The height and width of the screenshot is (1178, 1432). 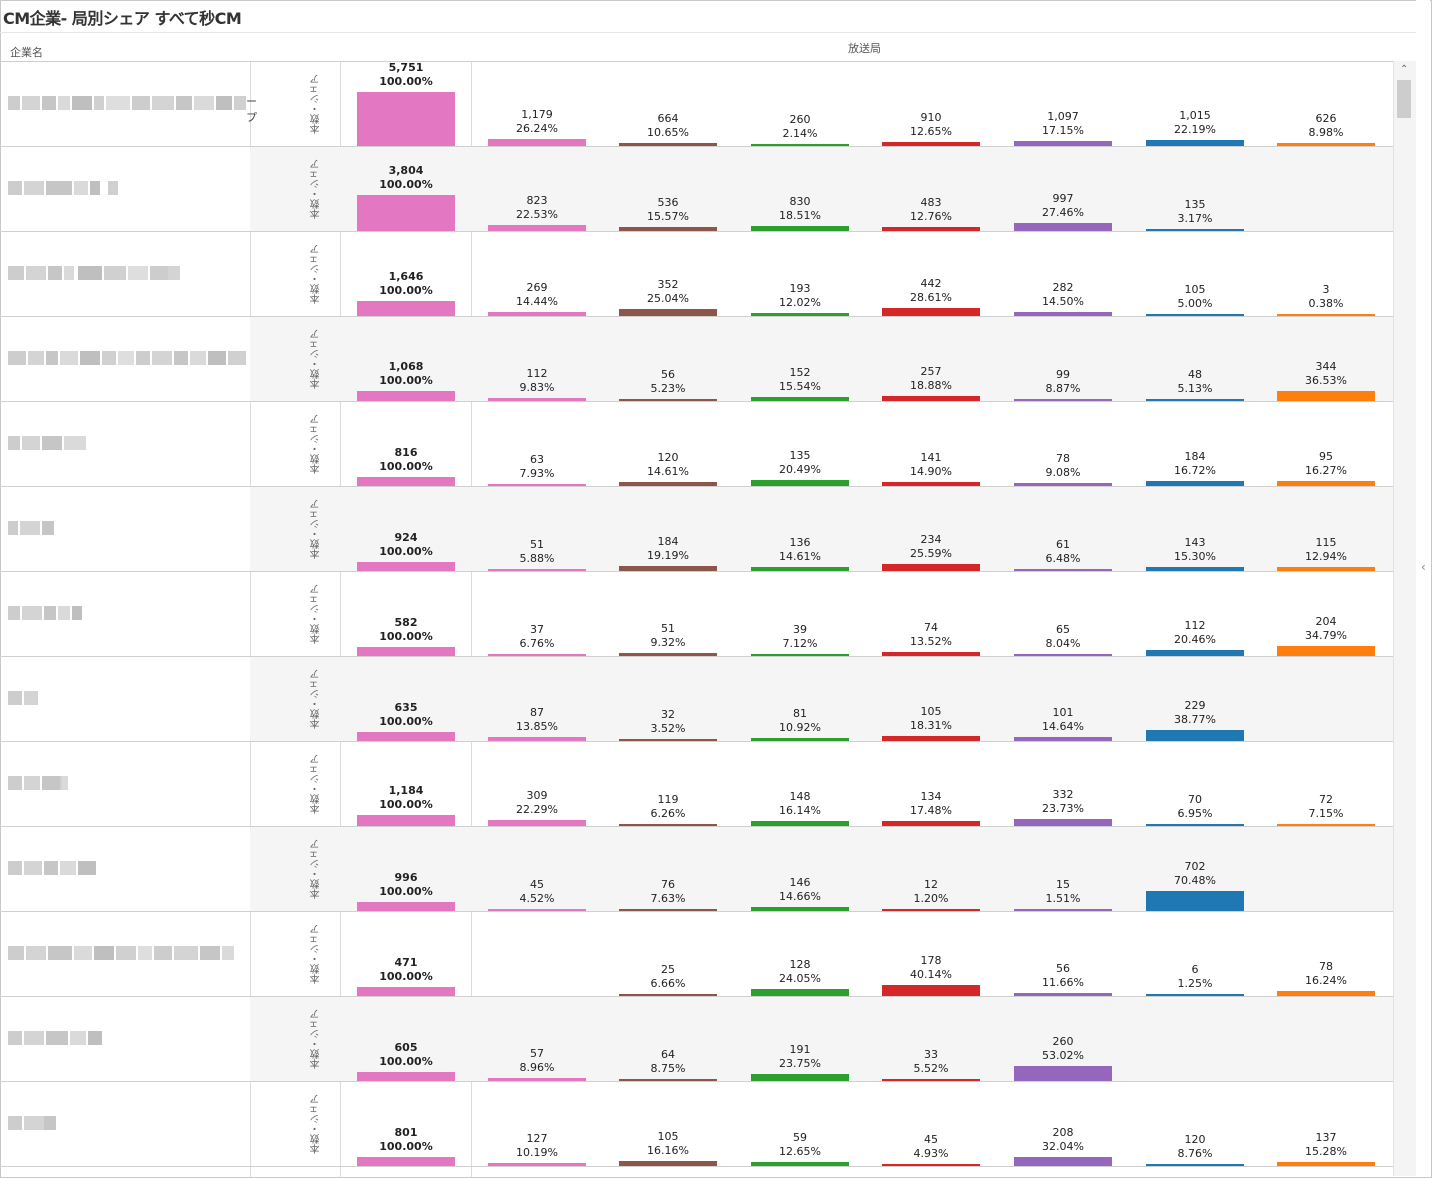 What do you see at coordinates (1423, 588) in the screenshot?
I see `right-margin` at bounding box center [1423, 588].